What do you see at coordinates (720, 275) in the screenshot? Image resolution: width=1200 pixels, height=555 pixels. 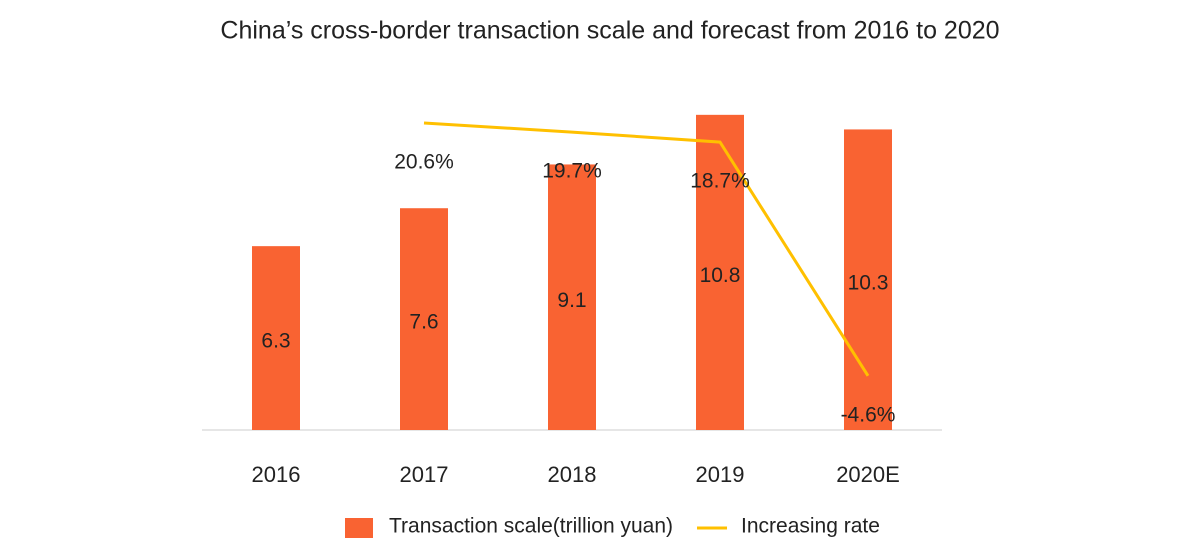 I see `data-label: 10.8` at bounding box center [720, 275].